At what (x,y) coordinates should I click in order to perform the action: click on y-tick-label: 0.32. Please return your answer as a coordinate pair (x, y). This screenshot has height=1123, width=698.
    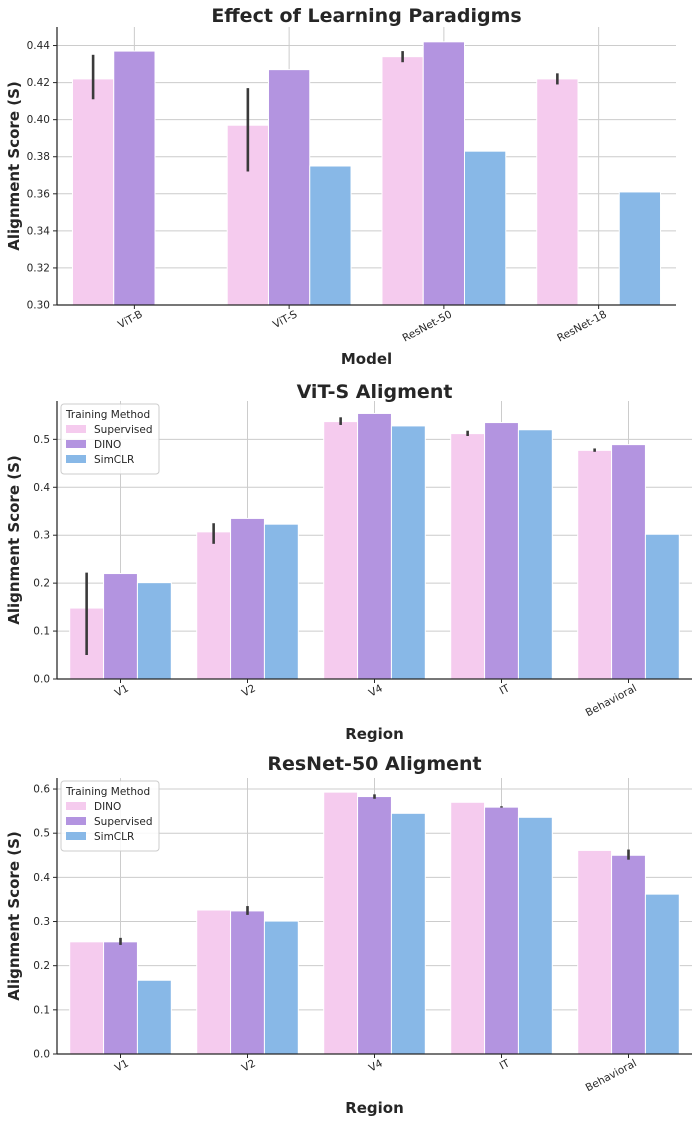
    Looking at the image, I should click on (38, 268).